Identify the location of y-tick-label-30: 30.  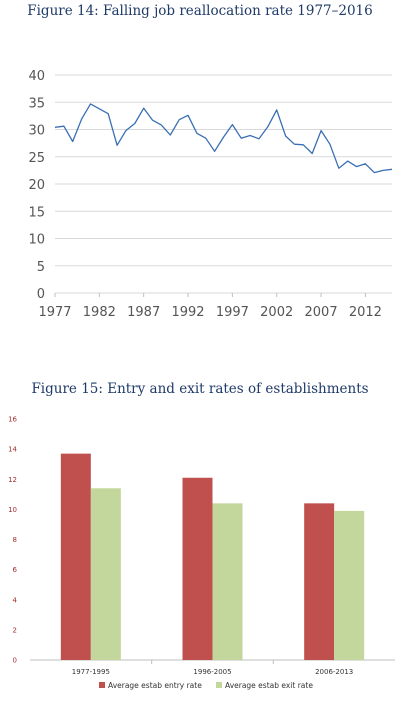
(36, 131).